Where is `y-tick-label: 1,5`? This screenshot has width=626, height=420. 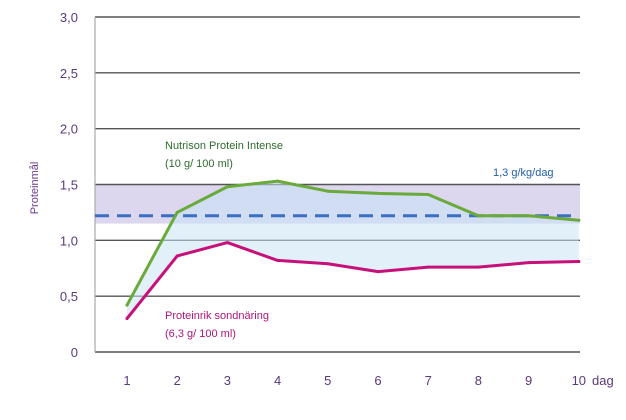
y-tick-label: 1,5 is located at coordinates (69, 185).